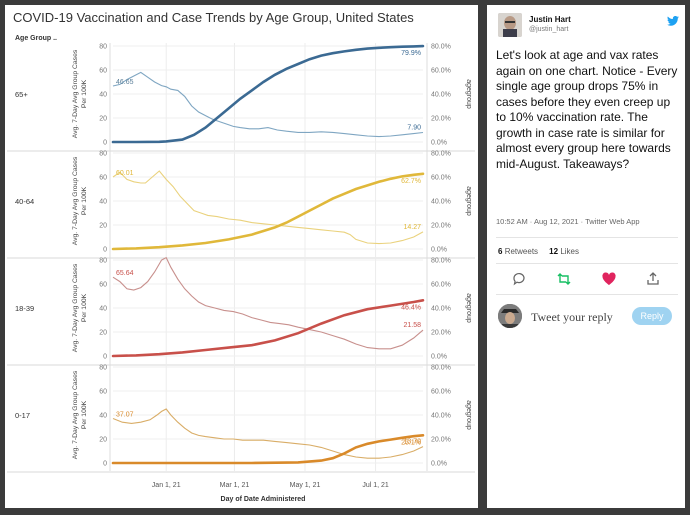  I want to click on likes-label: Likes, so click(569, 251).